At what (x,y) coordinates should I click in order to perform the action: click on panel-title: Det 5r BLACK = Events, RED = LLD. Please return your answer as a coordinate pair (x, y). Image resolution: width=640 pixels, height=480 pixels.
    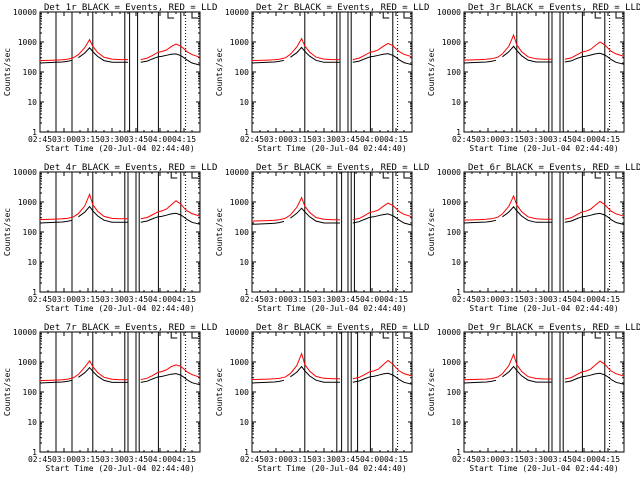
    Looking at the image, I should click on (342, 168).